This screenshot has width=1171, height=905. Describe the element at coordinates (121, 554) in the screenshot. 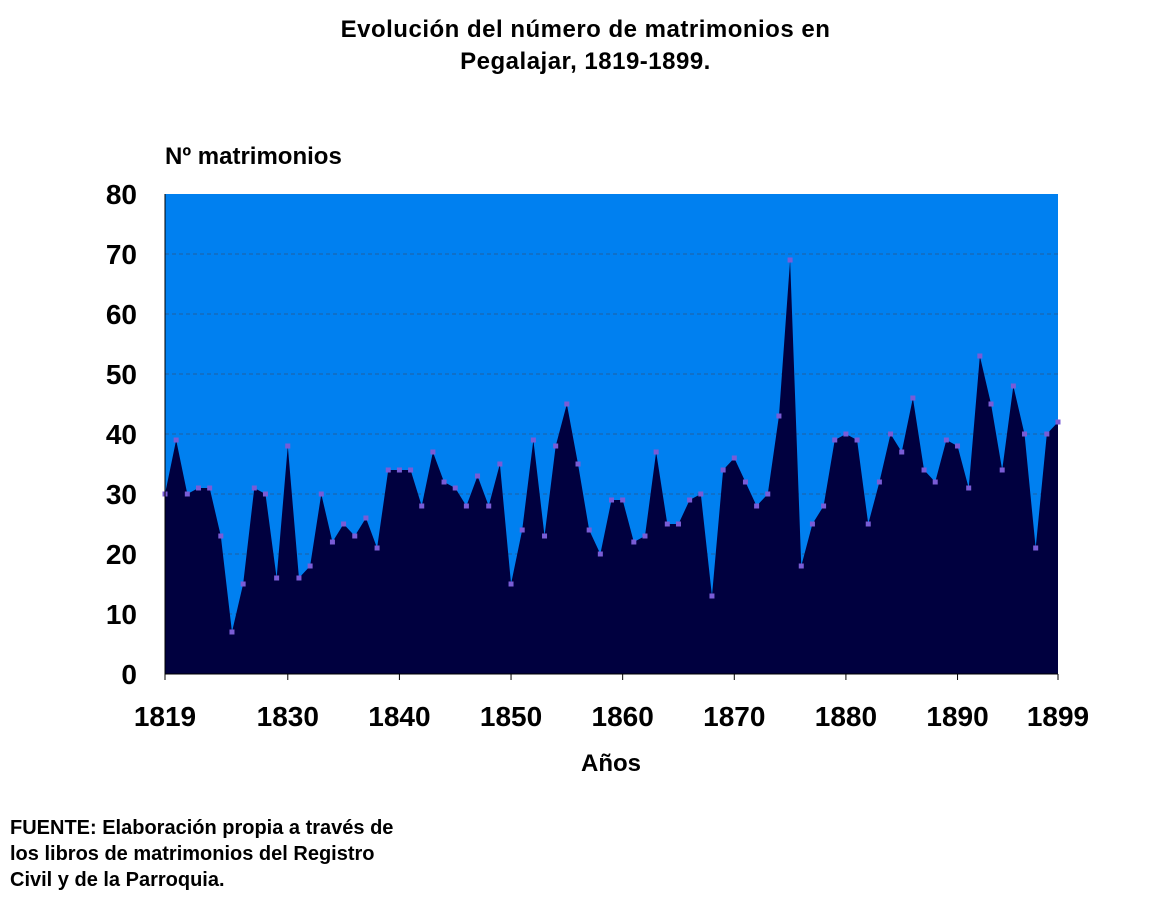

I see `y-tick-20: 20` at that location.